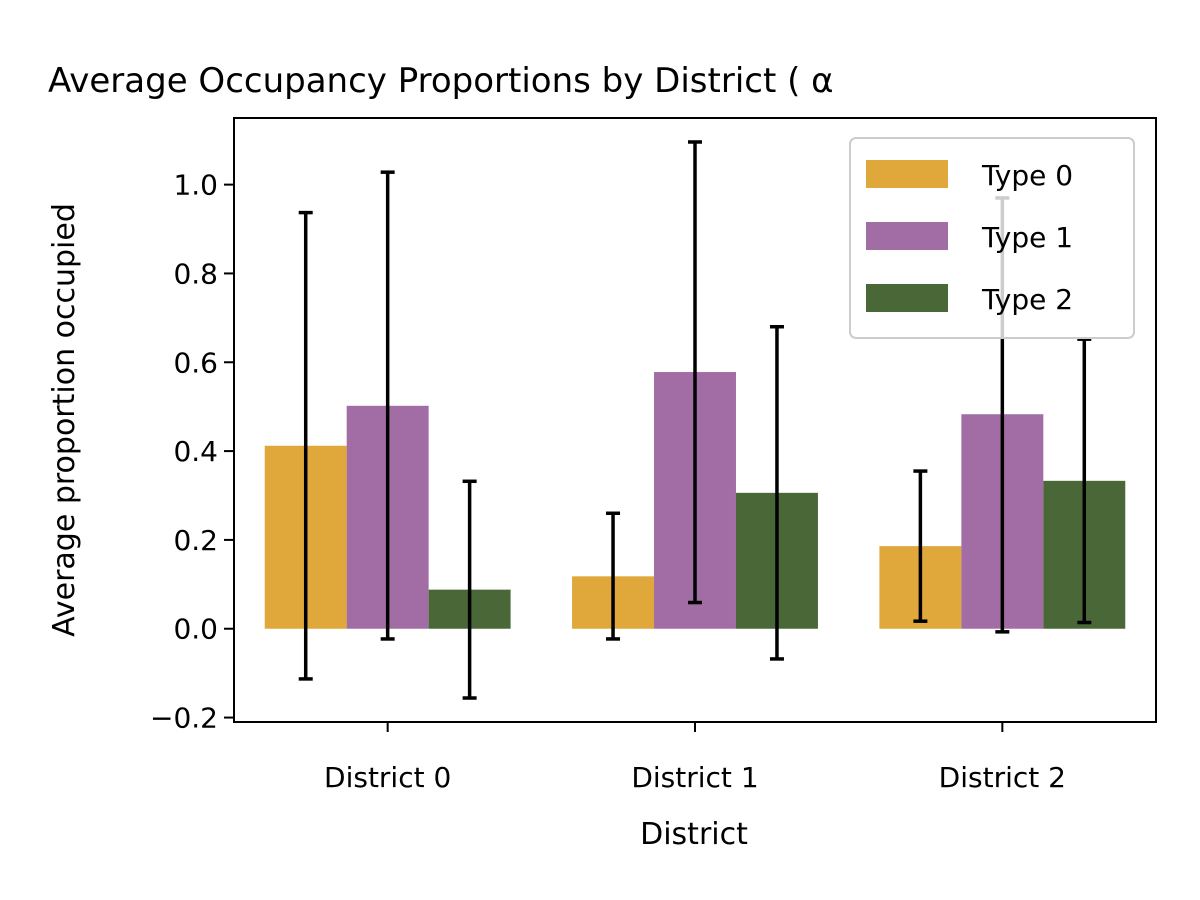 The image size is (1200, 900). What do you see at coordinates (907, 236) in the screenshot?
I see `legend-swatch-type1` at bounding box center [907, 236].